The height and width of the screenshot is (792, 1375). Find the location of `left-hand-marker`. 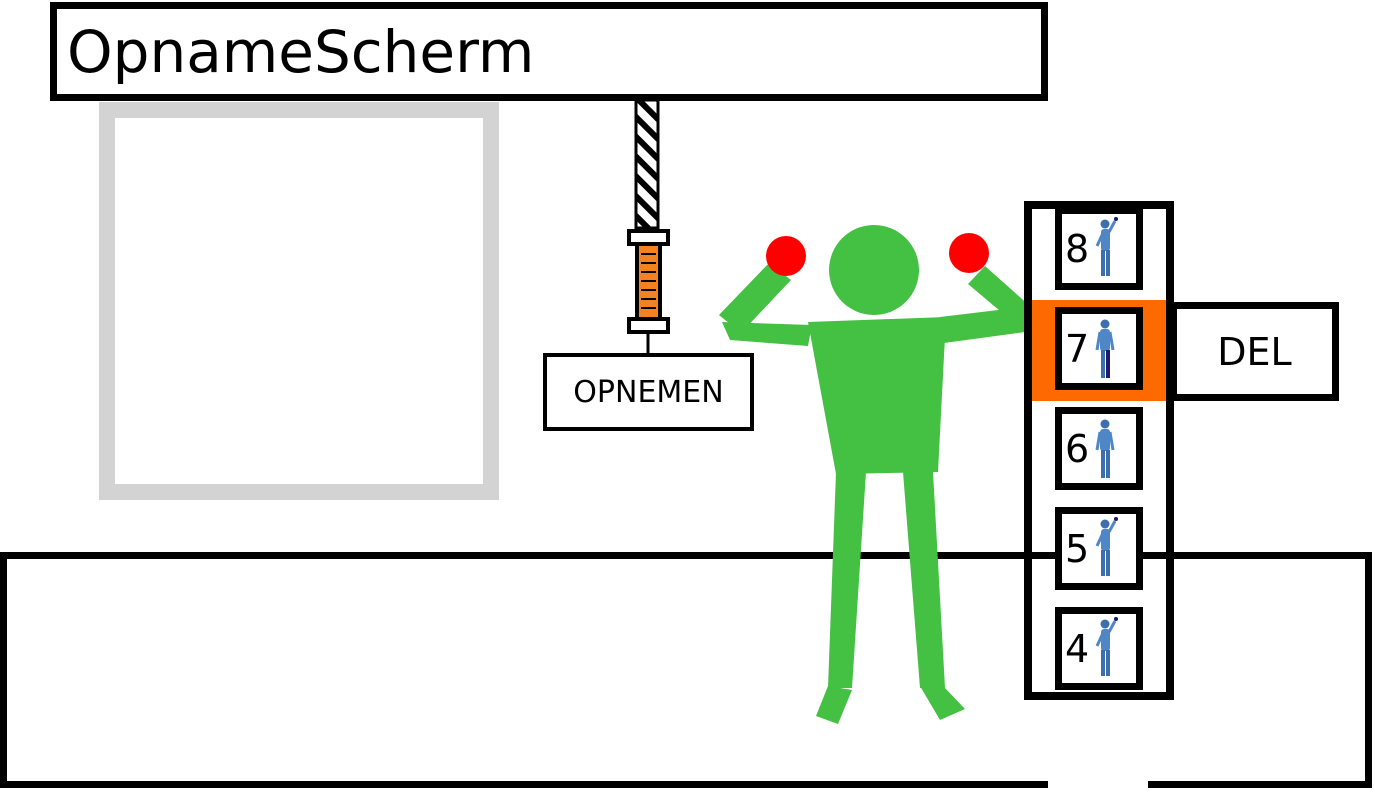

left-hand-marker is located at coordinates (786, 256).